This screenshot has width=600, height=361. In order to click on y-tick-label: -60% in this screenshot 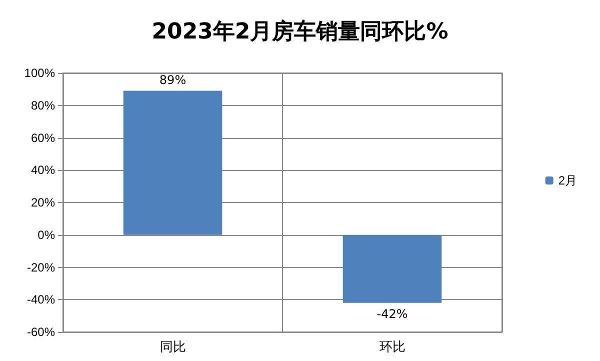, I will do `click(41, 332)`.